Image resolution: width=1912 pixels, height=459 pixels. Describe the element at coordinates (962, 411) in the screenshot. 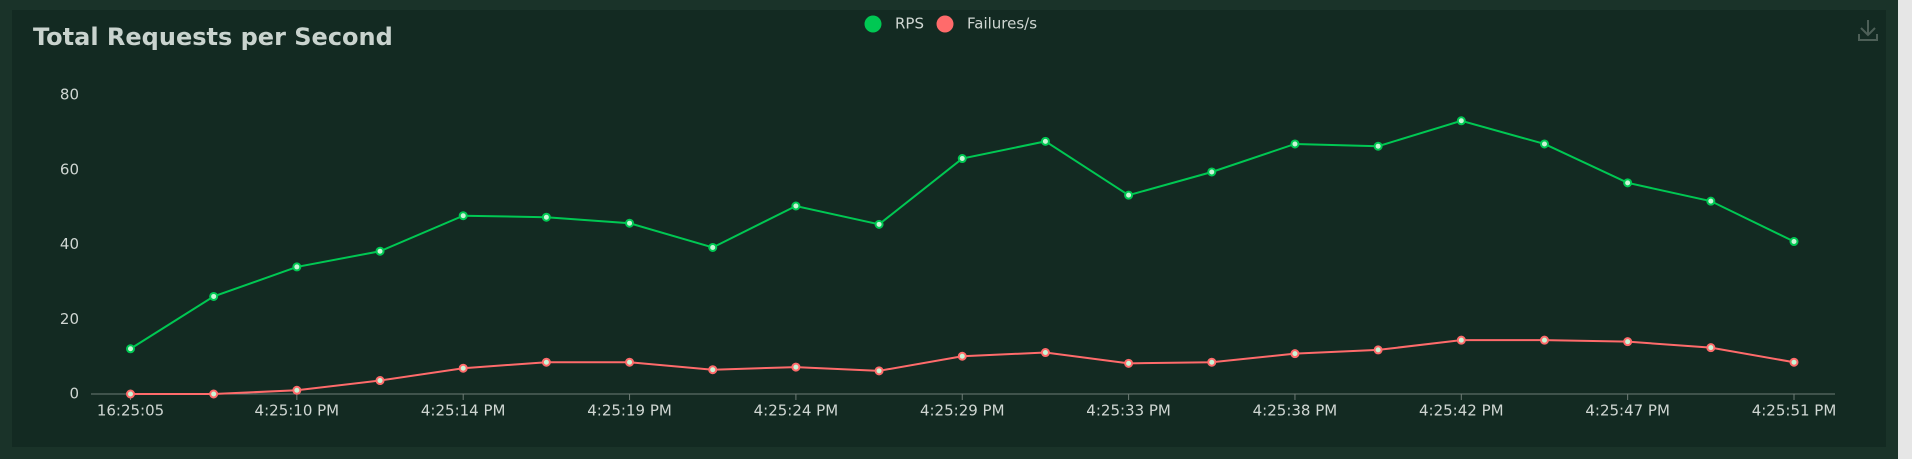

I see `x-tick-label: 4:25:29 PM` at that location.